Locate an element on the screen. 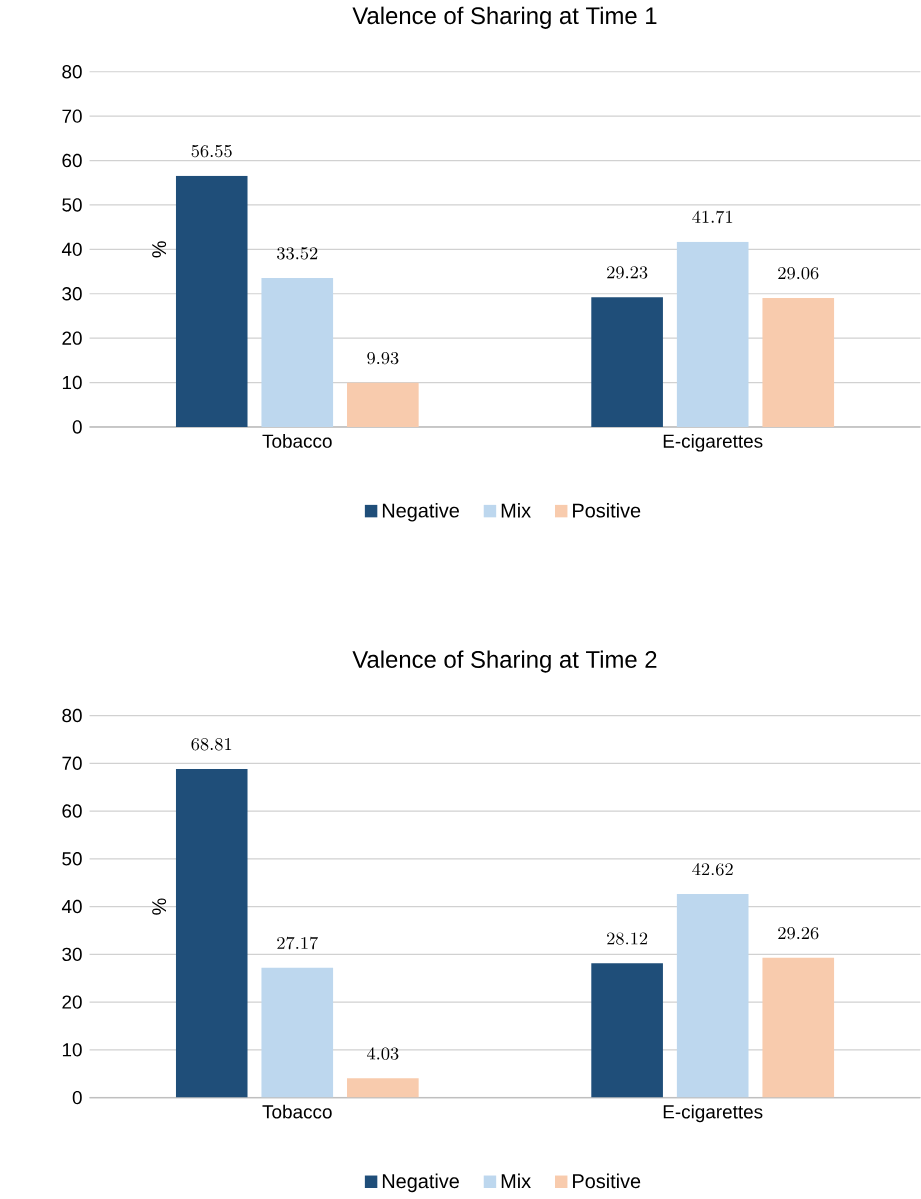 The height and width of the screenshot is (1199, 921). data-label: 56.55 is located at coordinates (211, 151).